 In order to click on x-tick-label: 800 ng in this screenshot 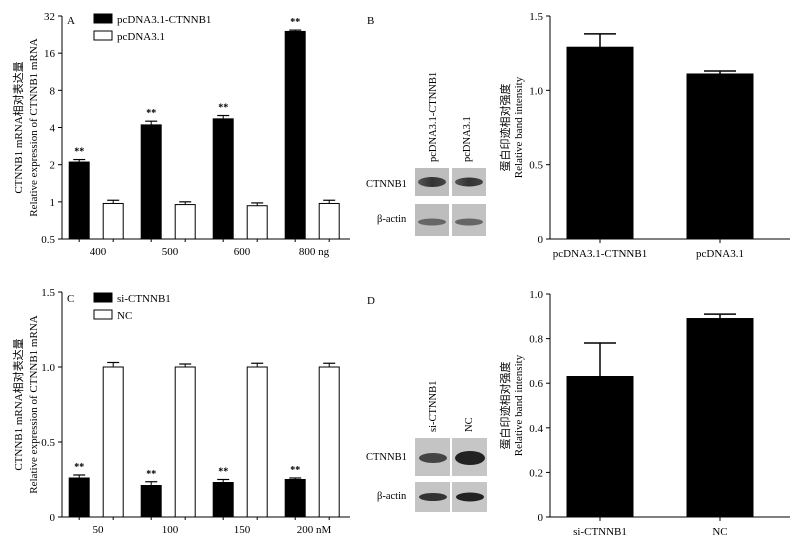, I will do `click(314, 252)`.